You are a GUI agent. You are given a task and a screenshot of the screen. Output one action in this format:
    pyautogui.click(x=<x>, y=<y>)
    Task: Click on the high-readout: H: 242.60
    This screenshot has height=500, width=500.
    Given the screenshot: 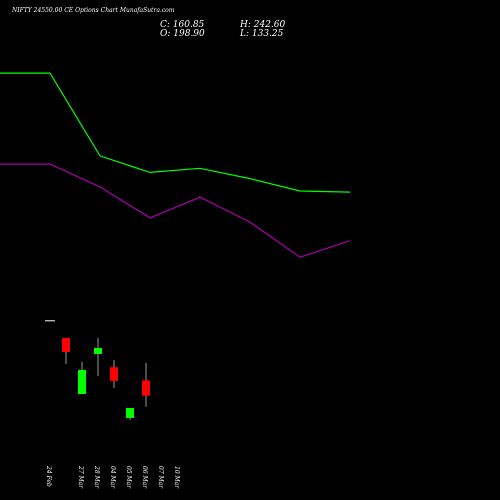 What is the action you would take?
    pyautogui.click(x=263, y=25)
    